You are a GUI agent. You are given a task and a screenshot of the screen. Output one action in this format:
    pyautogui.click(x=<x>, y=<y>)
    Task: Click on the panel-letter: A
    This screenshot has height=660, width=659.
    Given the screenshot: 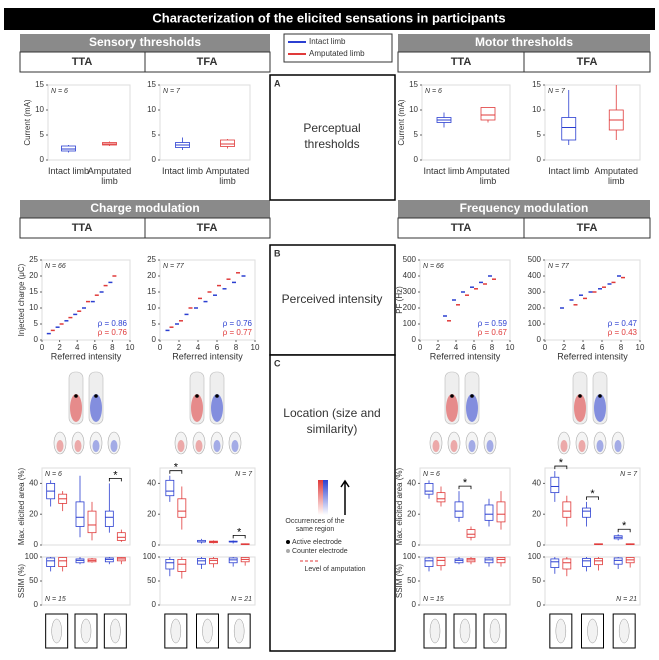 What is the action you would take?
    pyautogui.click(x=277, y=83)
    